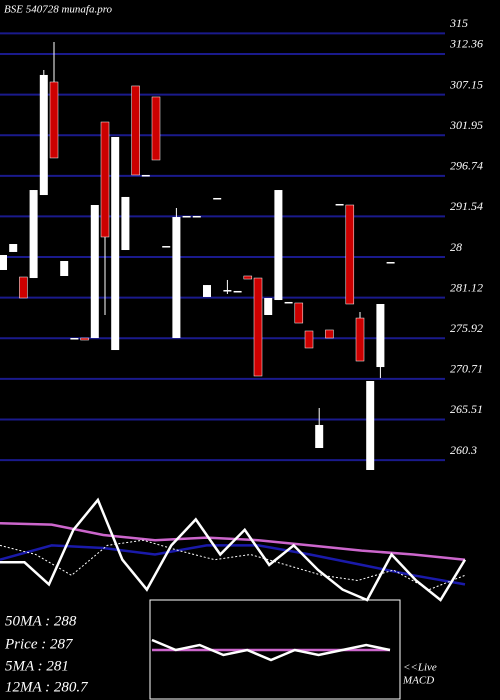  What do you see at coordinates (420, 668) in the screenshot?
I see `macd-label: <<Live` at bounding box center [420, 668].